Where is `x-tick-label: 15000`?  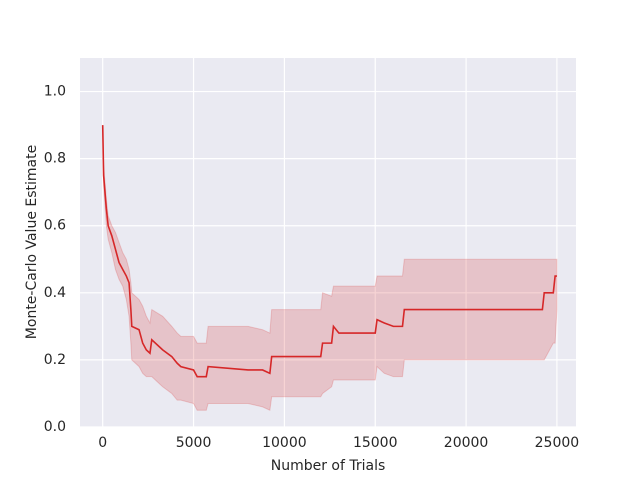 x-tick-label: 15000 is located at coordinates (375, 443).